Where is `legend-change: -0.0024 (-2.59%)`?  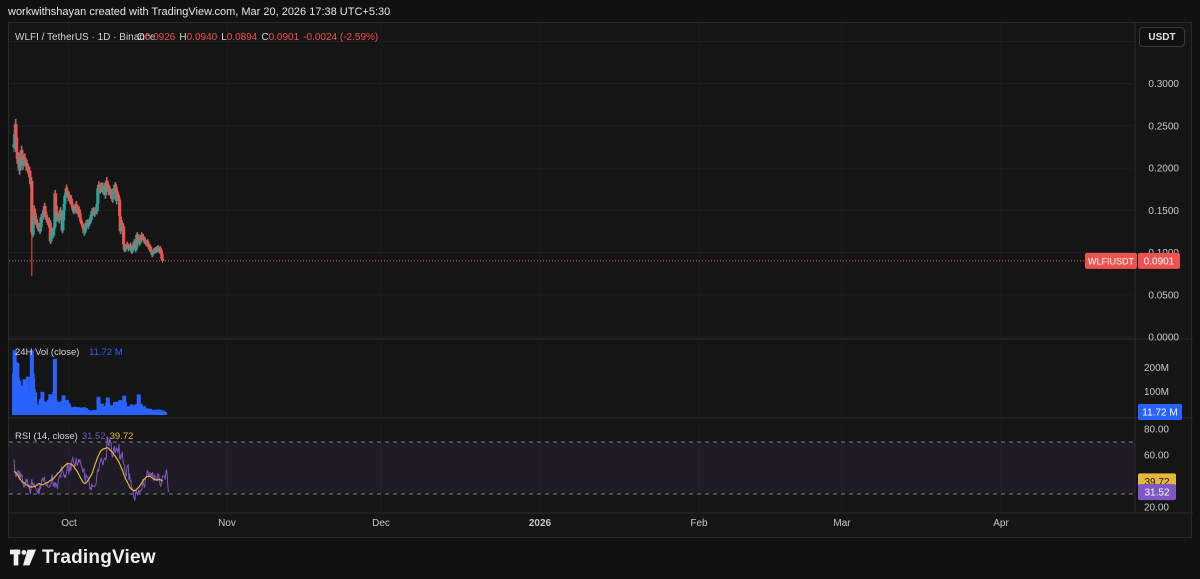 legend-change: -0.0024 (-2.59%) is located at coordinates (340, 37).